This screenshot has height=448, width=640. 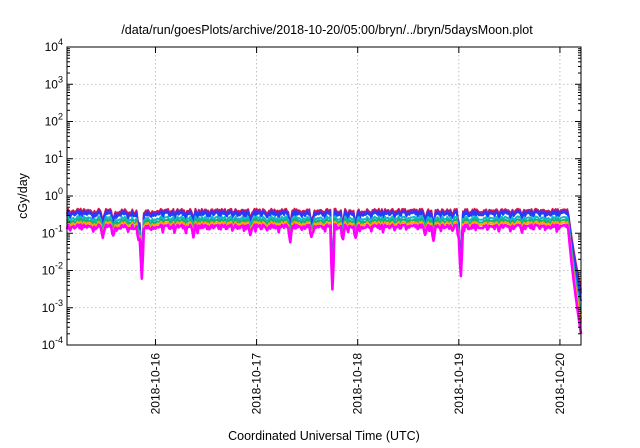 What do you see at coordinates (23, 195) in the screenshot?
I see `y-axis-label: cGy/day` at bounding box center [23, 195].